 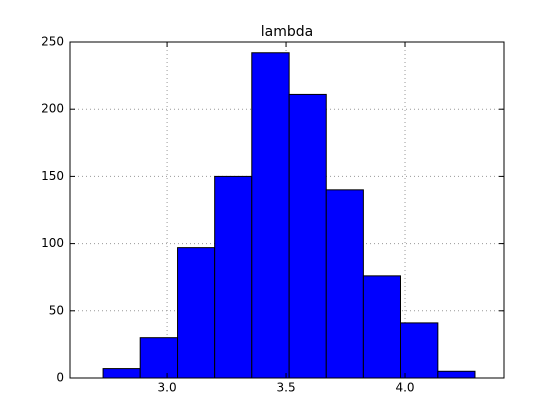 I want to click on chart-title: lambda, so click(x=287, y=32).